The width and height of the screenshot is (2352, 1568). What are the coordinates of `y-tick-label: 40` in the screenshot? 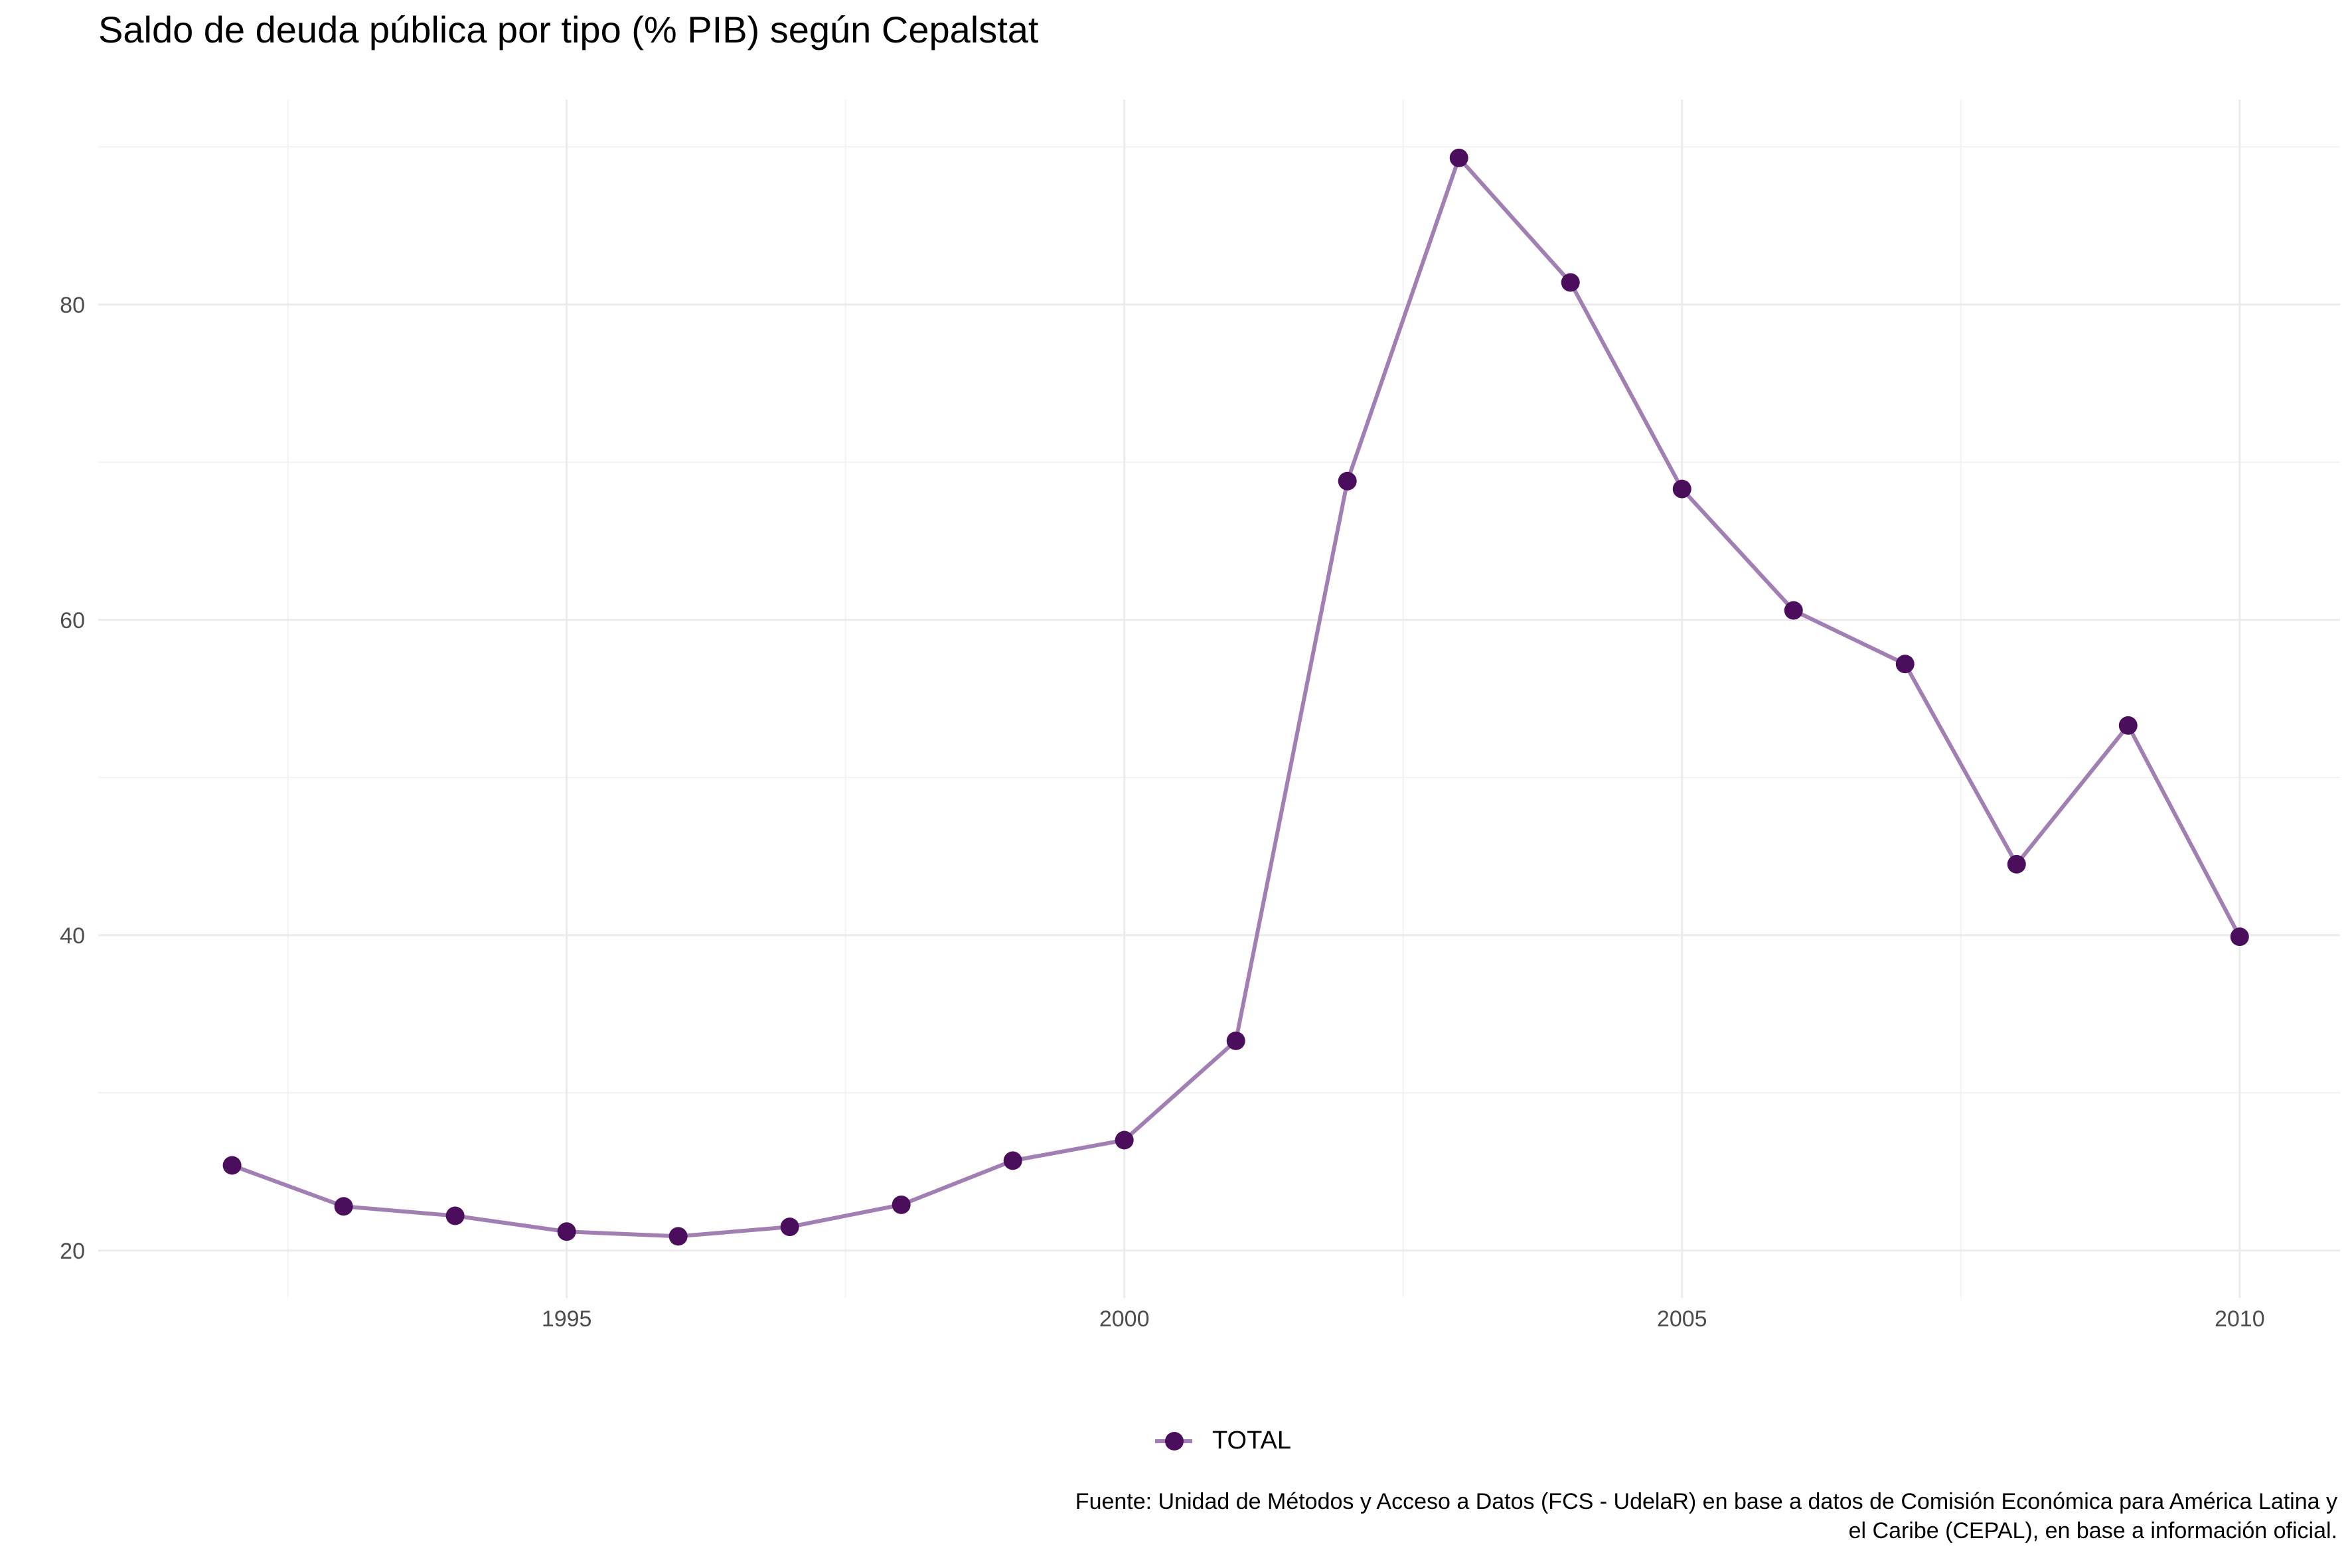 It's located at (72, 936).